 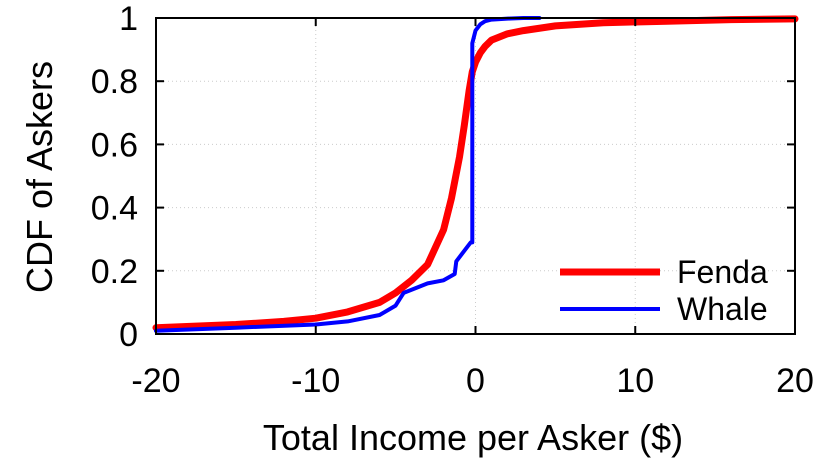 I want to click on legend: Fenda Whale, so click(x=664, y=290).